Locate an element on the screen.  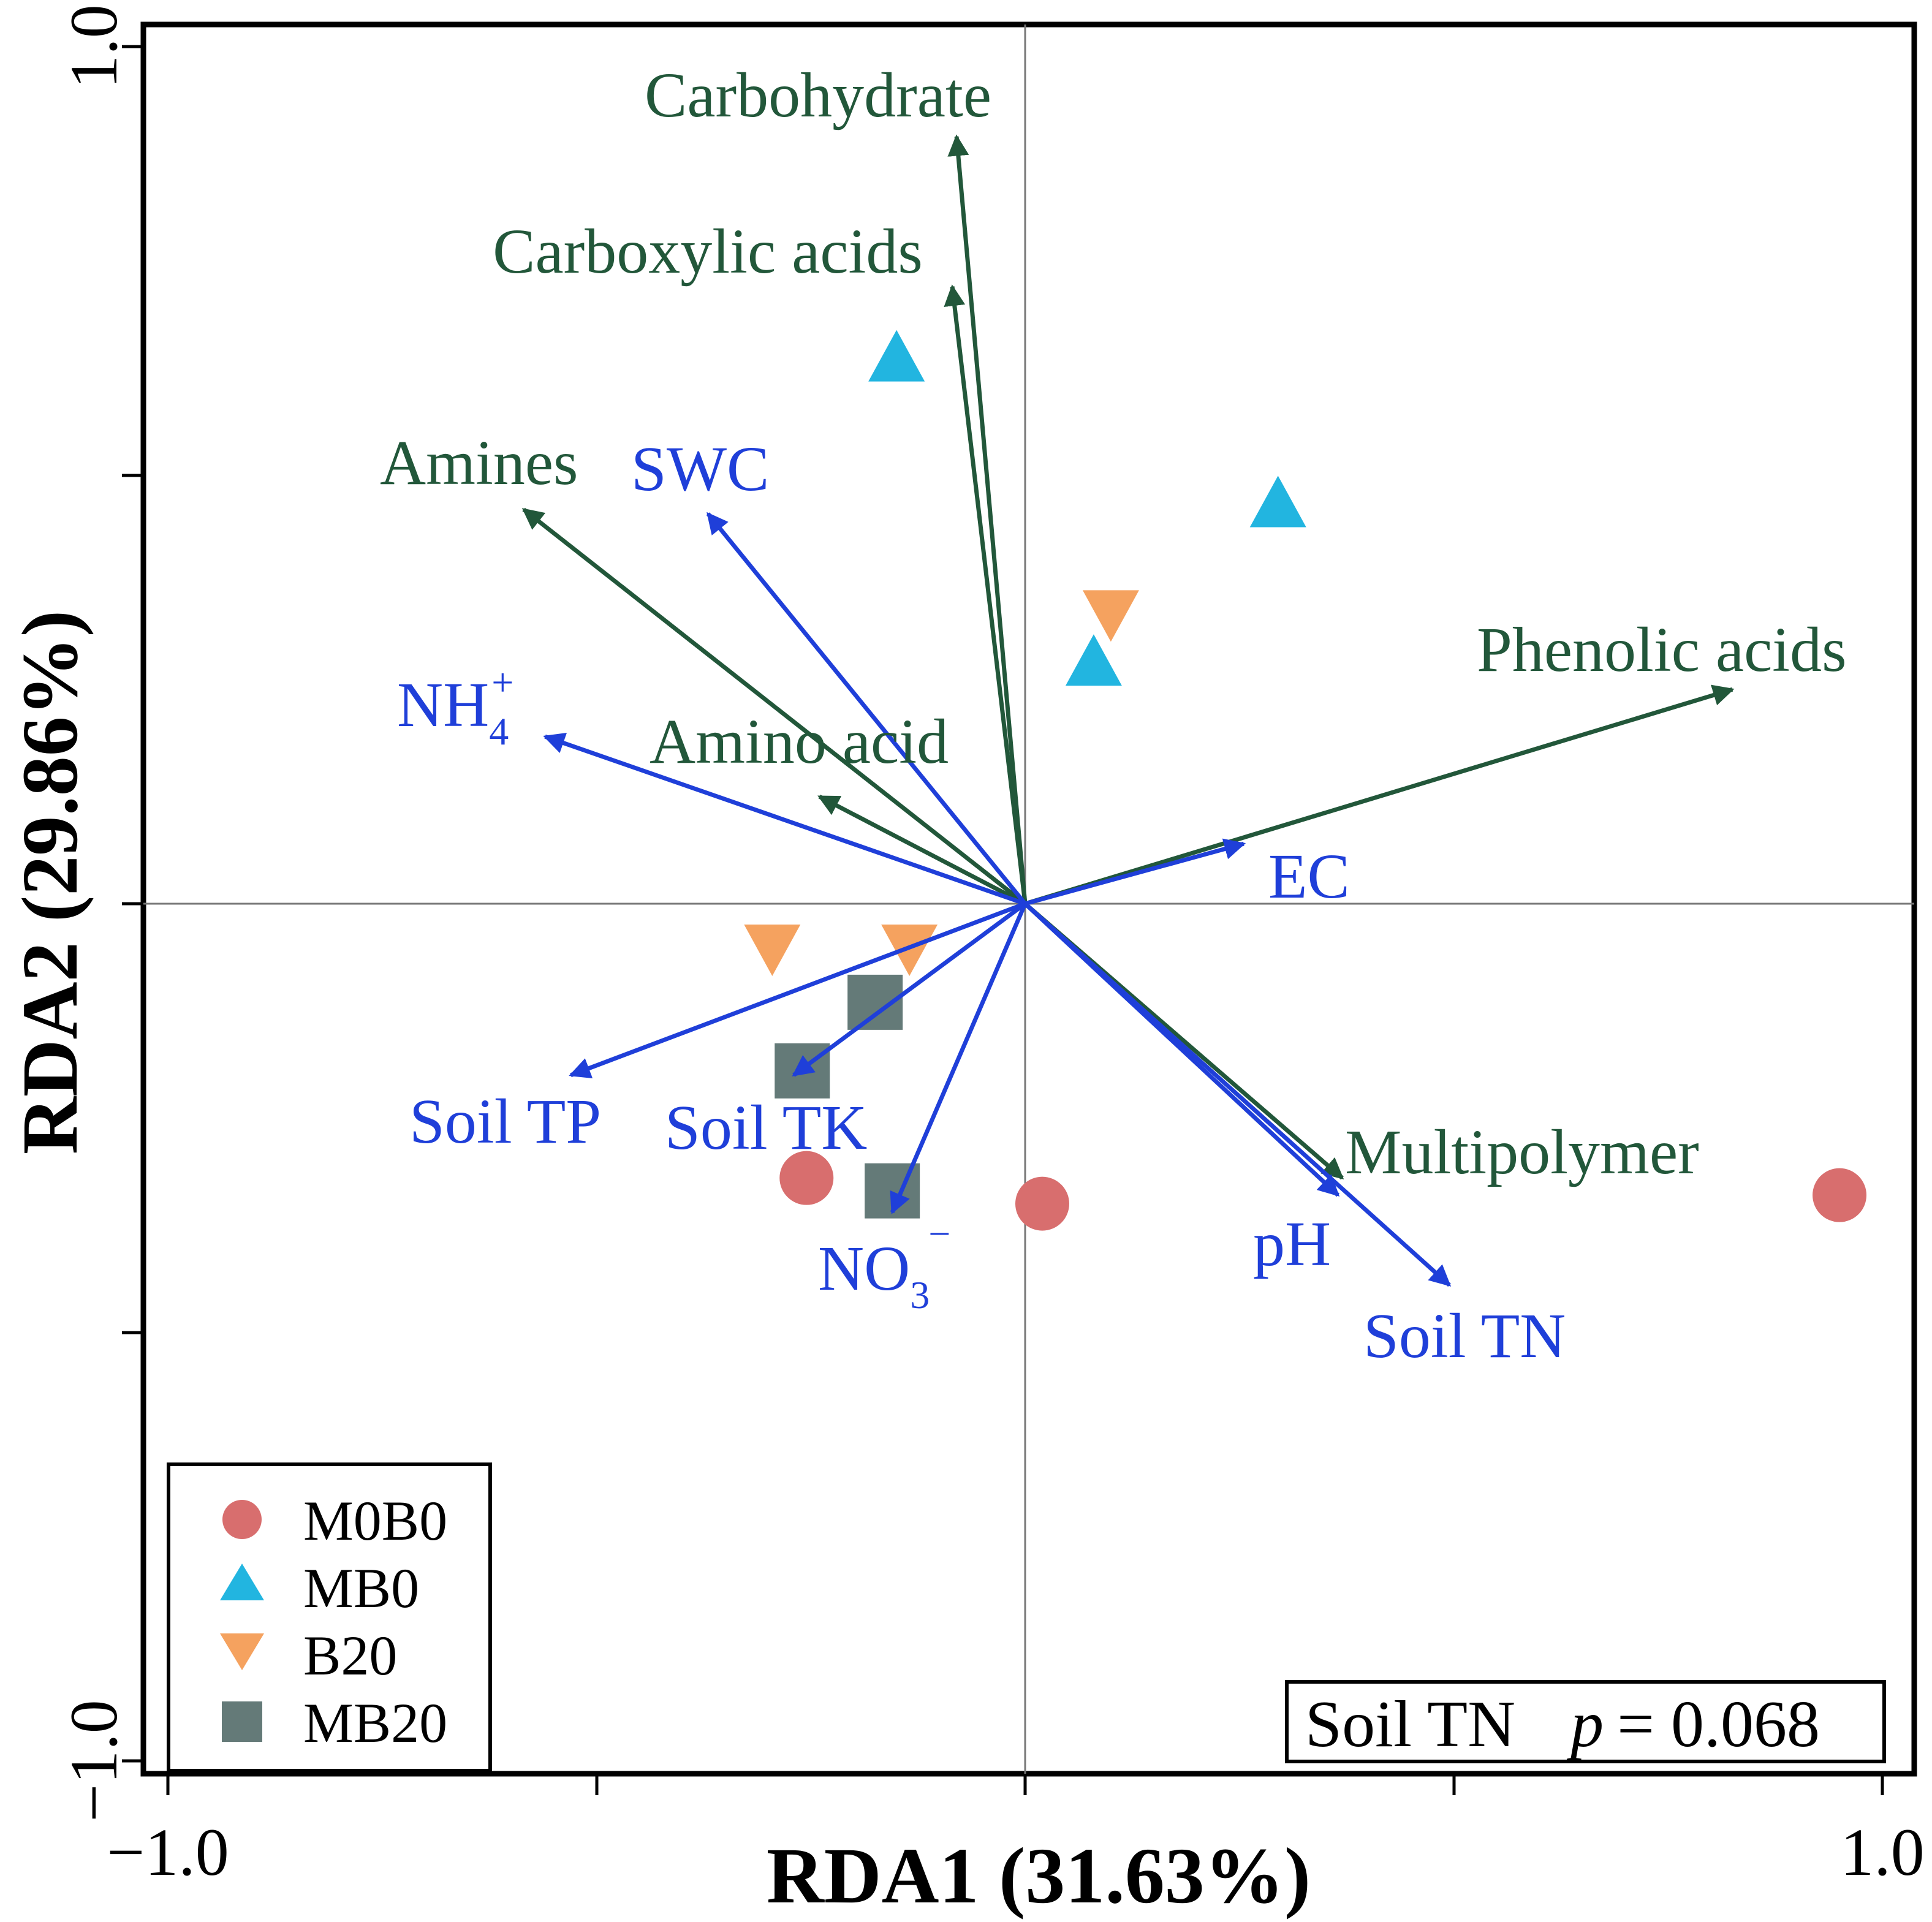
legend-label-mb0: MB0 is located at coordinates (361, 1588).